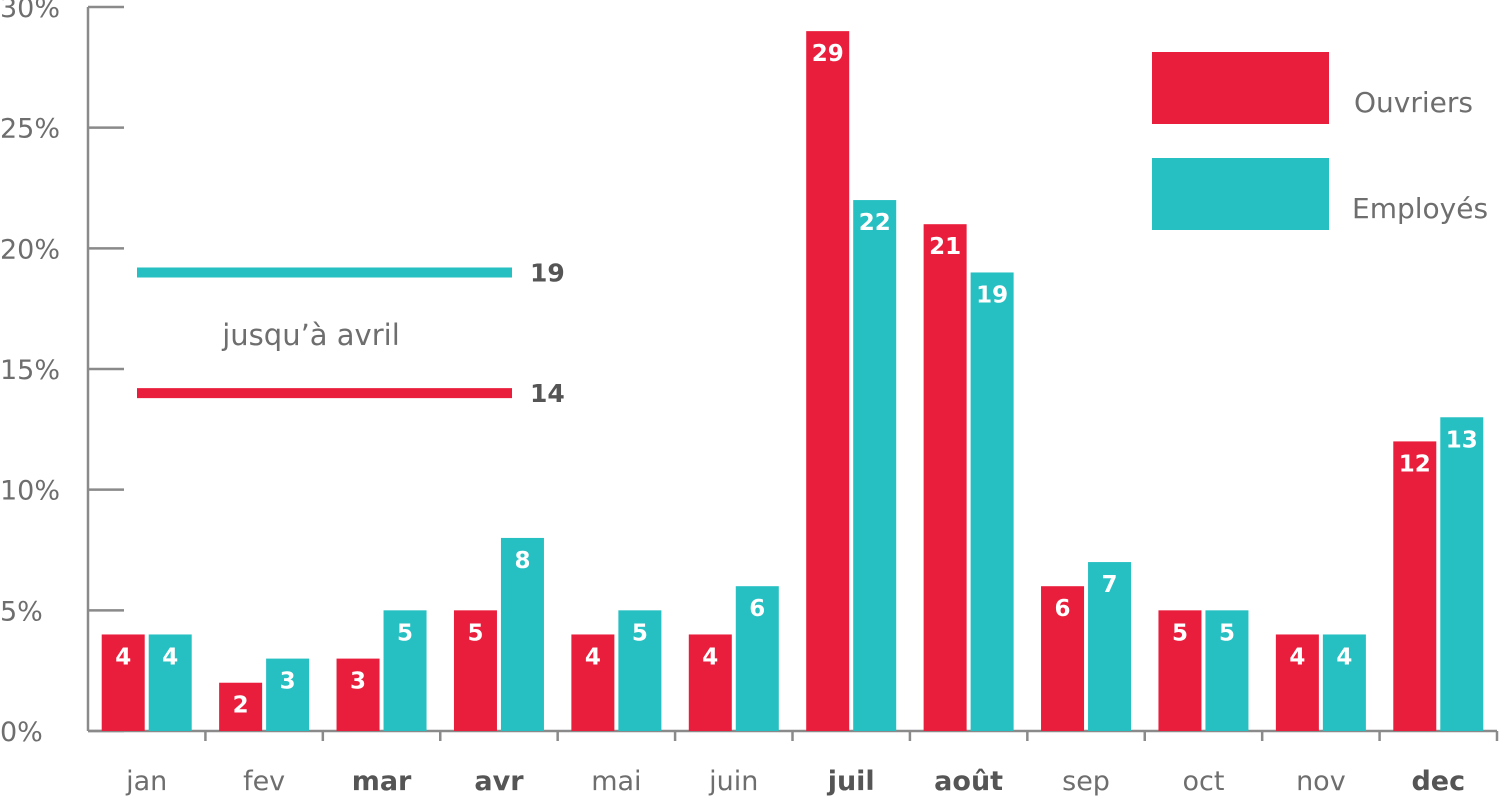 The height and width of the screenshot is (802, 1500). What do you see at coordinates (30, 249) in the screenshot?
I see `y-tick-label: 20%` at bounding box center [30, 249].